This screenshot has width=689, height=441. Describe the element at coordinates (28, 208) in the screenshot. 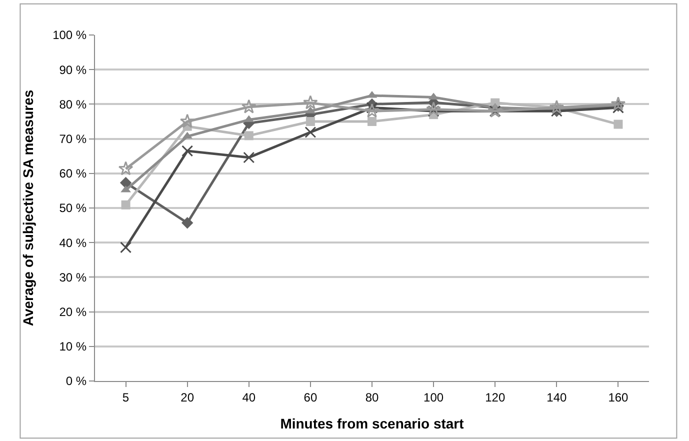

I see `y-axis-title: Average of subjective SA measures` at that location.